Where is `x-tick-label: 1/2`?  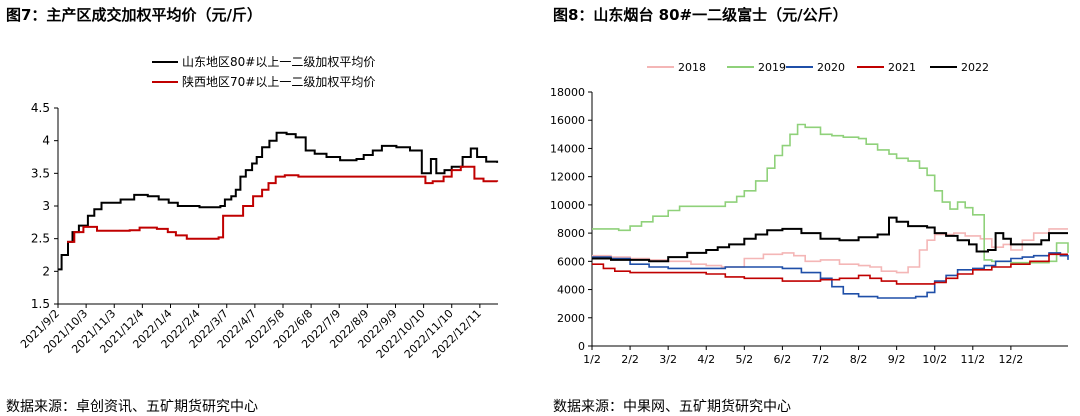
x-tick-label: 1/2 is located at coordinates (592, 359).